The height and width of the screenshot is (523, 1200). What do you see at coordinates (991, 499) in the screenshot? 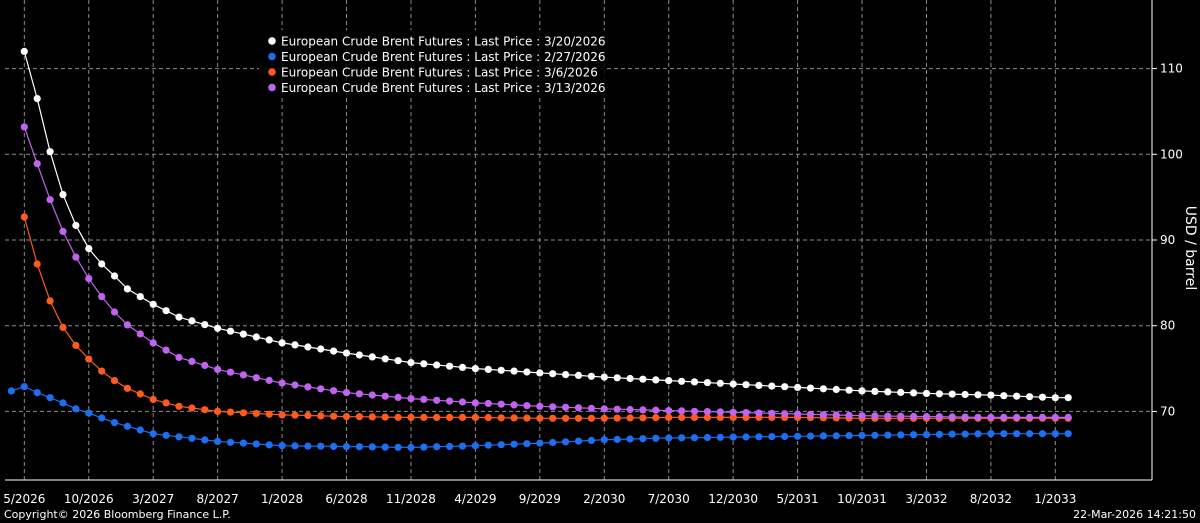
I see `x-tick-label: 8/2032` at bounding box center [991, 499].